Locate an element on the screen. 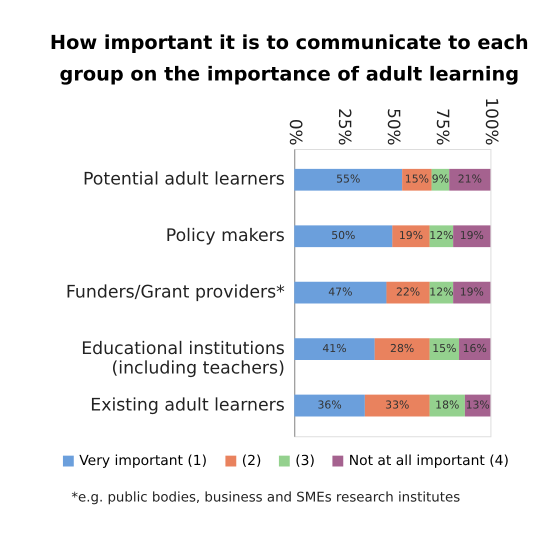 This screenshot has width=534, height=558. data-label: 13% is located at coordinates (478, 405).